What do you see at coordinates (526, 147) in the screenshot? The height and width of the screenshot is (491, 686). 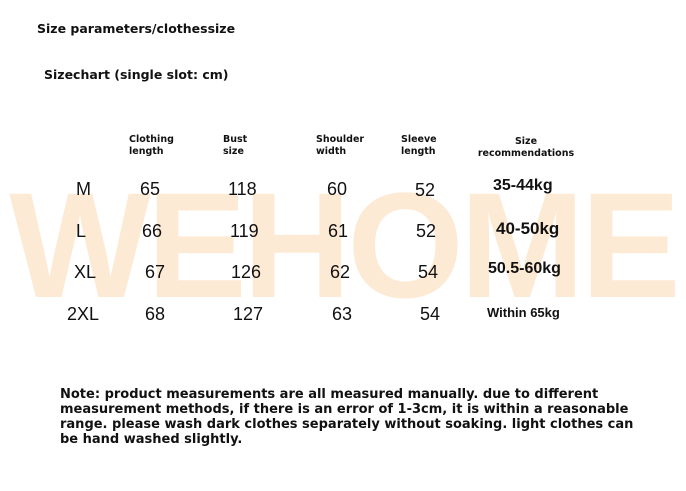 I see `header-size-recommendations: Size recommendations` at bounding box center [526, 147].